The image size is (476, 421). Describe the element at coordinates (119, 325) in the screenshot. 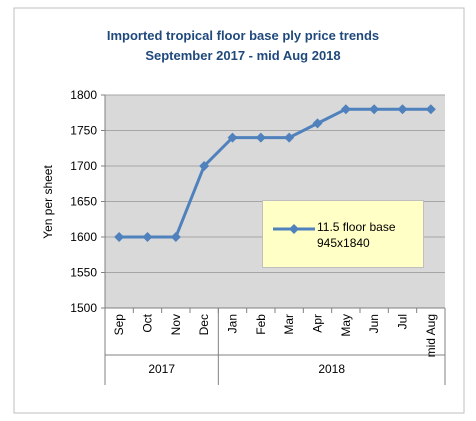

I see `x-tick-label: Sep` at that location.